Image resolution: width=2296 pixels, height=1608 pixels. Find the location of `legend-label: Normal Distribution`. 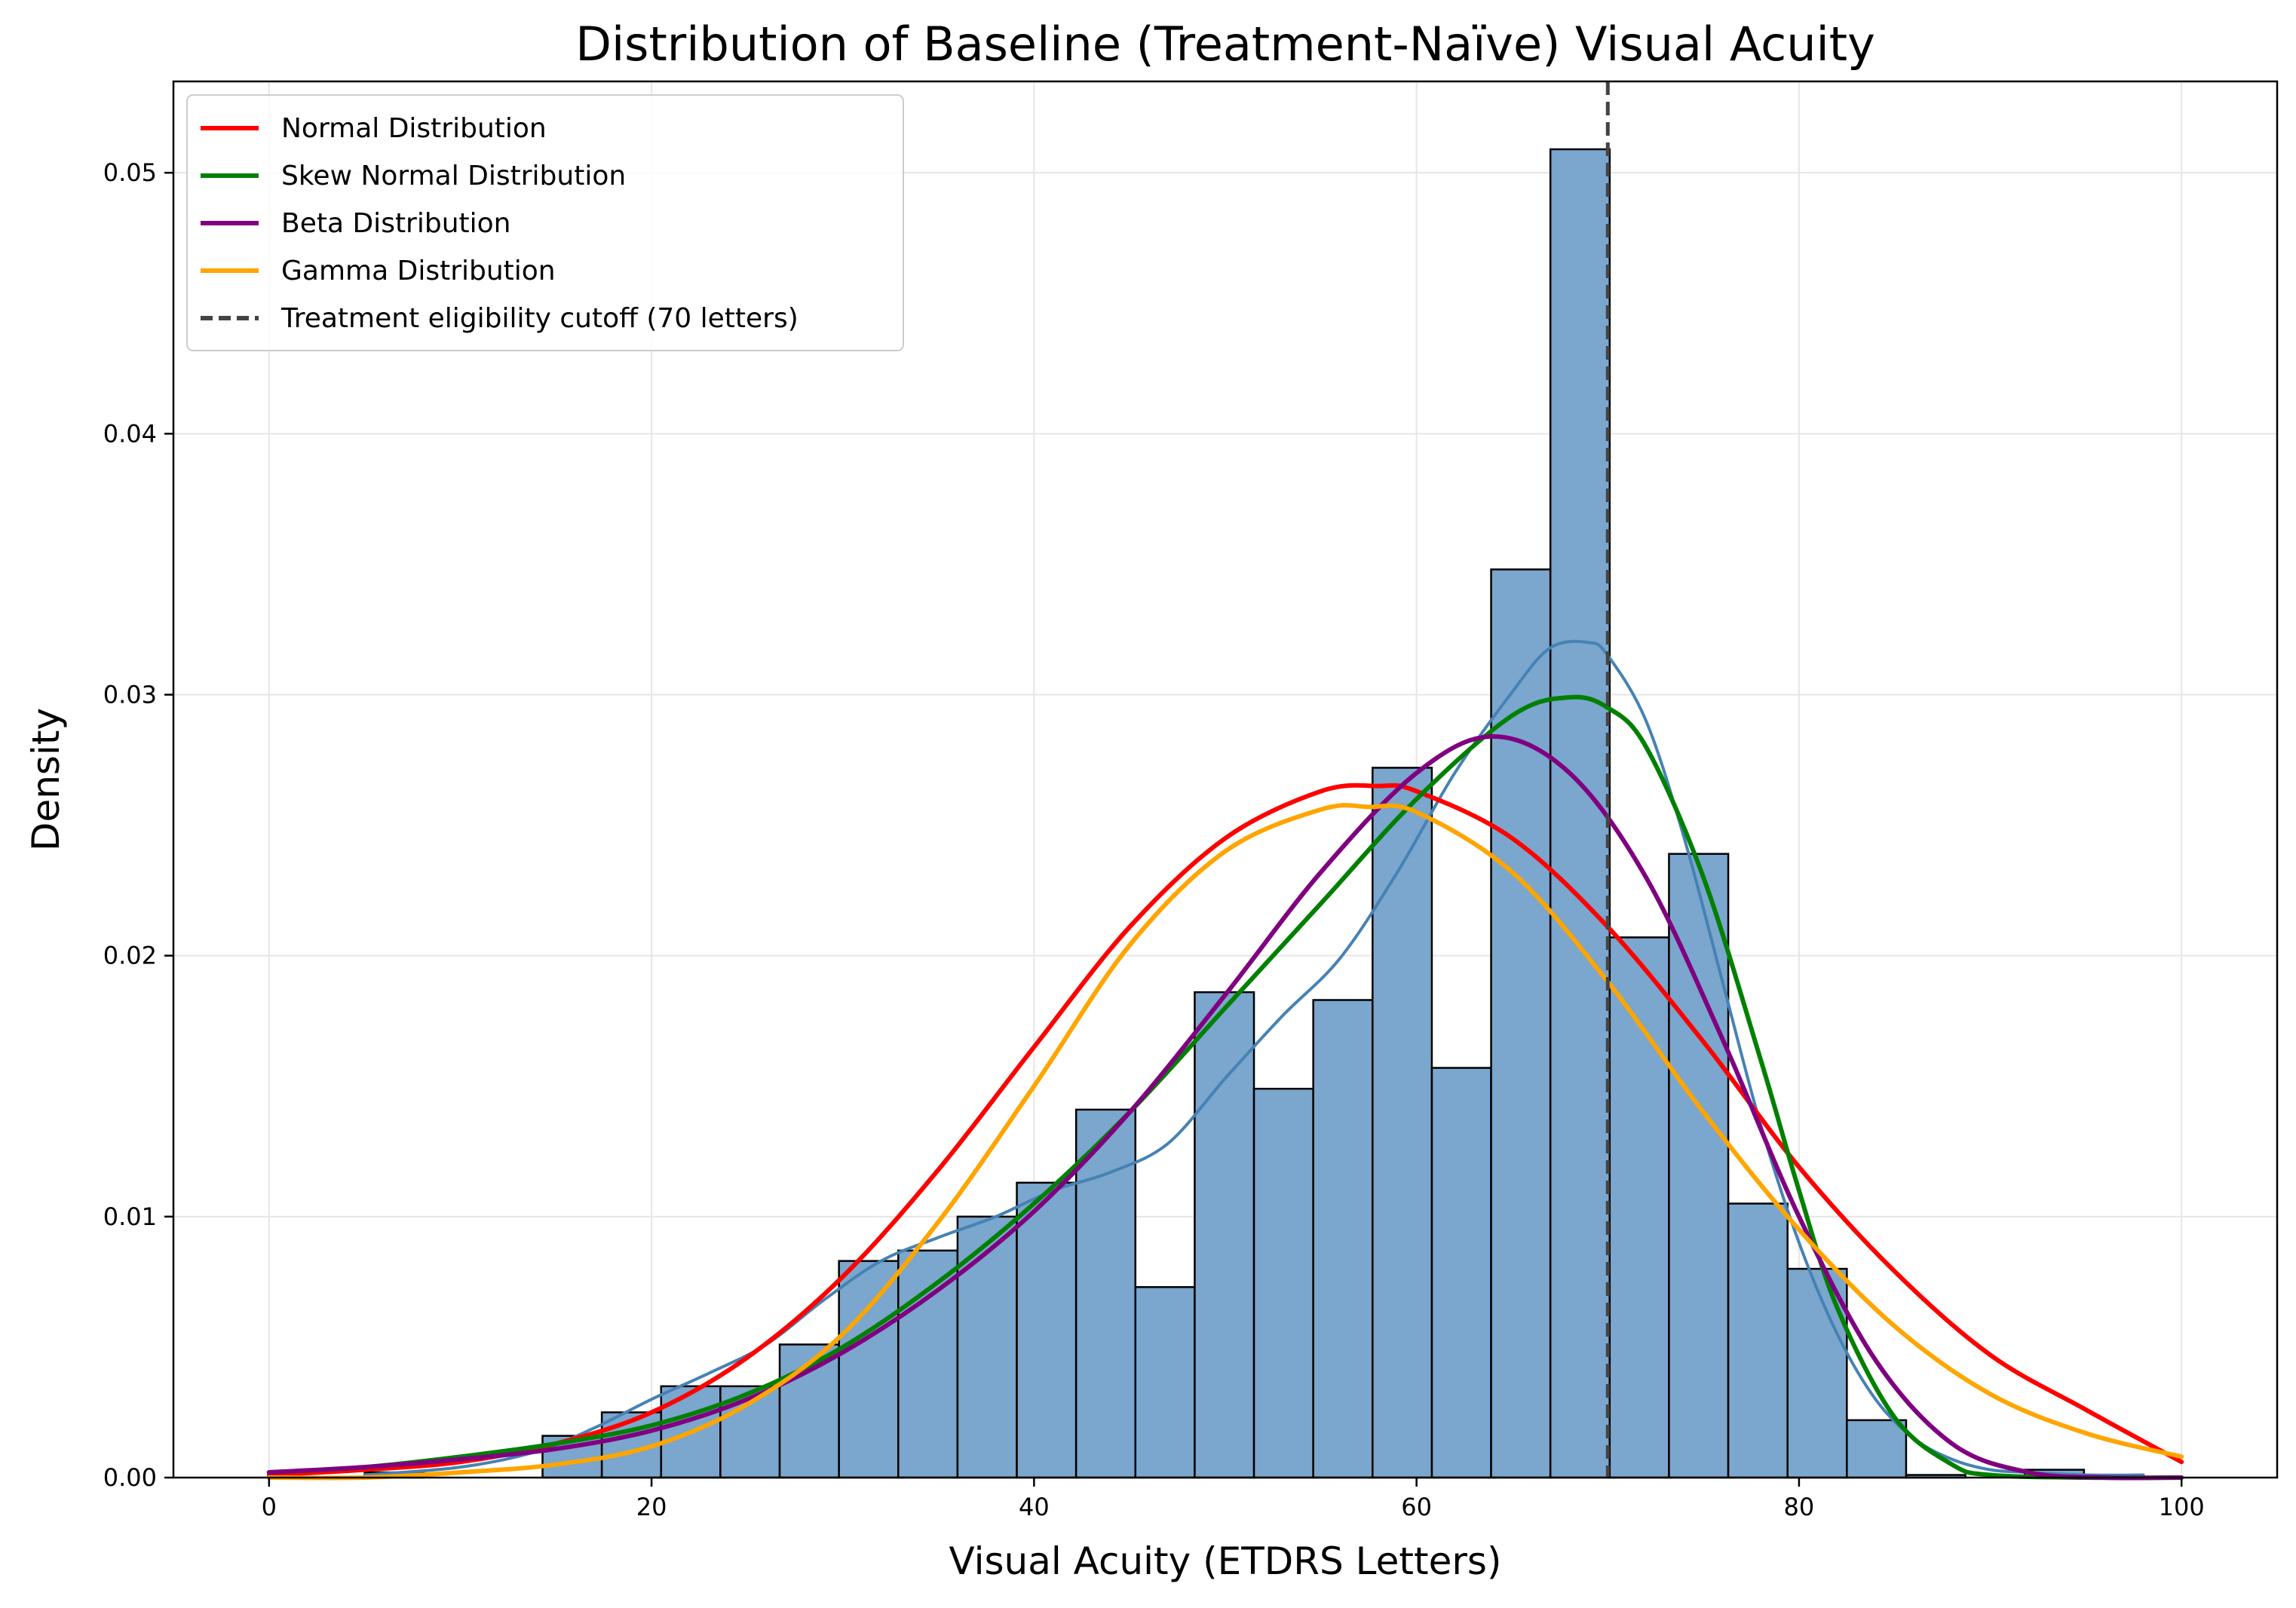

legend-label: Normal Distribution is located at coordinates (414, 128).